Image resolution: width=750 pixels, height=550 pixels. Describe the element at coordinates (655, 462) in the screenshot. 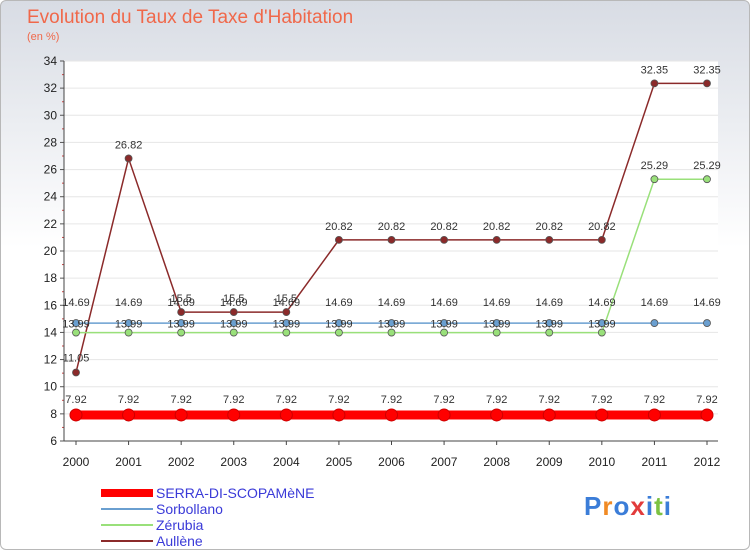

I see `x-tick-label: 2011` at that location.